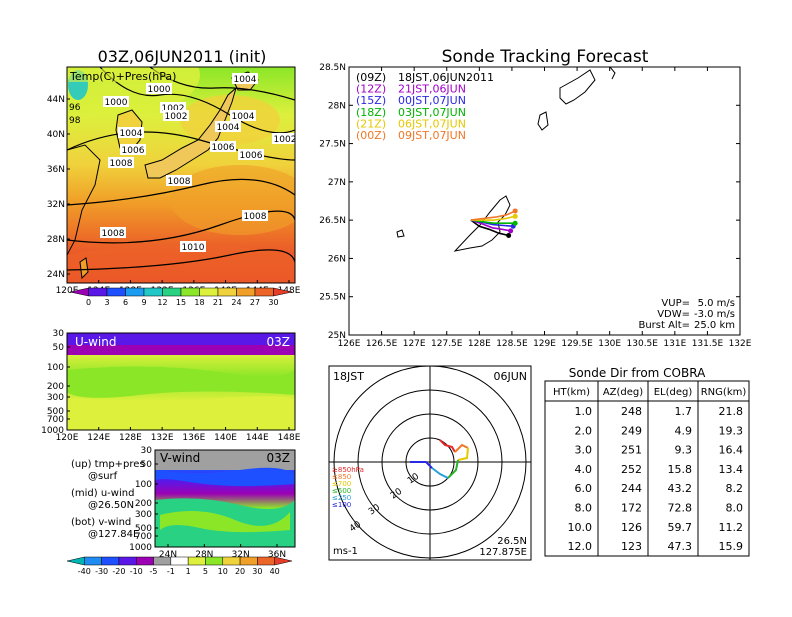 This screenshot has width=792, height=617. Describe the element at coordinates (277, 555) in the screenshot. I see `x-tick-label: 36N` at that location.